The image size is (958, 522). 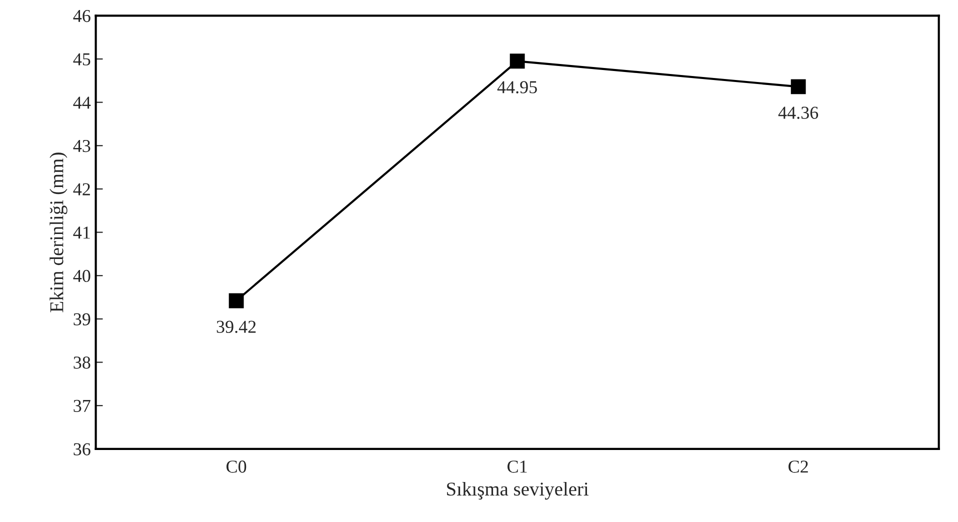 What do you see at coordinates (517, 87) in the screenshot?
I see `data-label: 44.95` at bounding box center [517, 87].